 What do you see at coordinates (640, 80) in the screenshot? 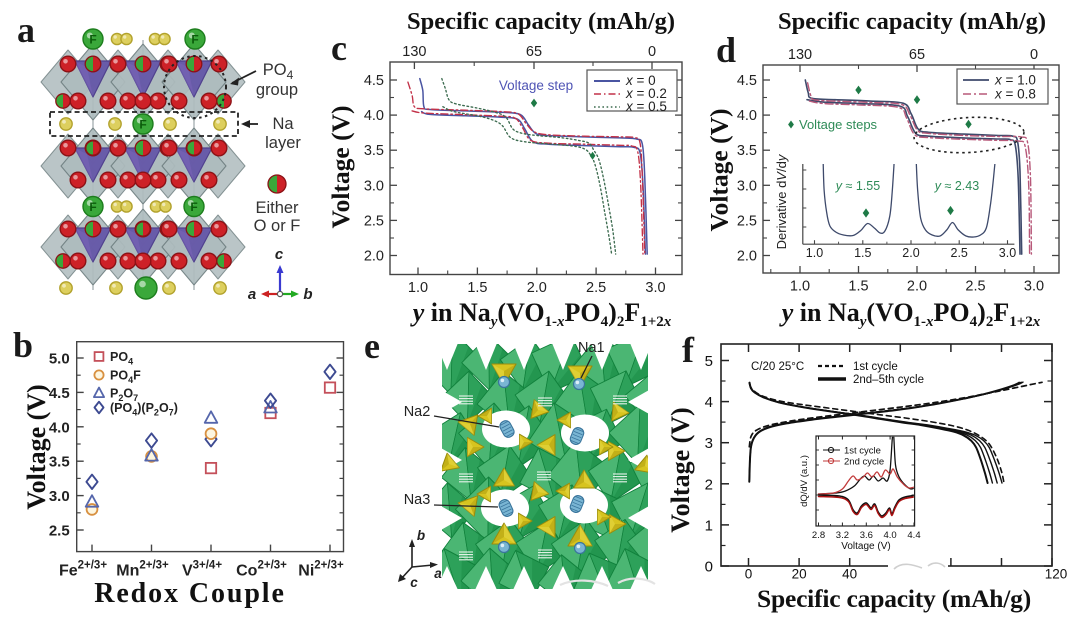
I see `svg-text: x = 0` at bounding box center [640, 80].